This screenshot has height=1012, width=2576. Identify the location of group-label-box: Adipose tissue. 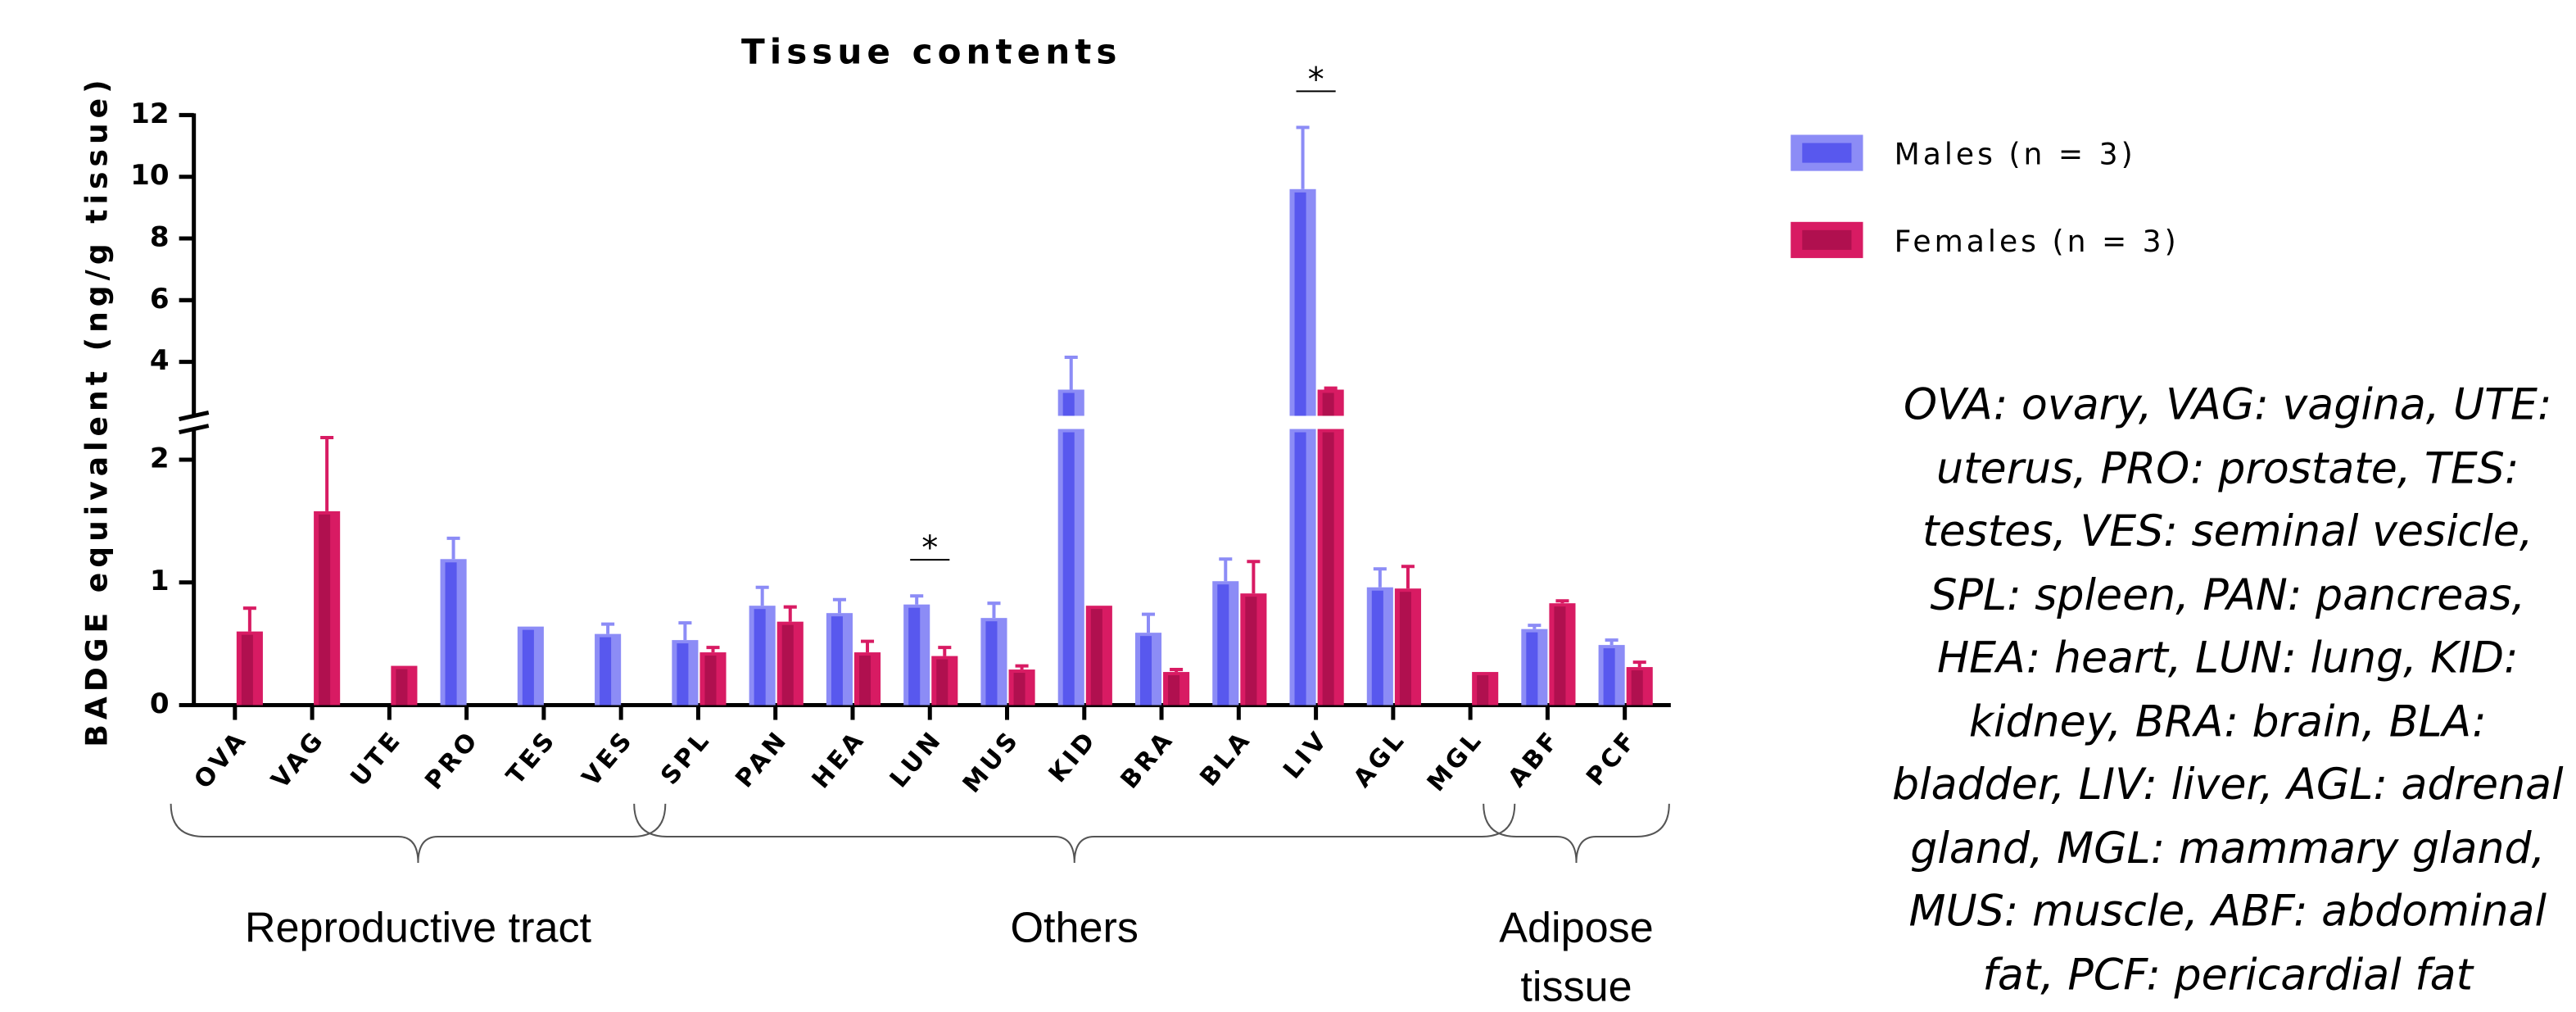
(1576, 956).